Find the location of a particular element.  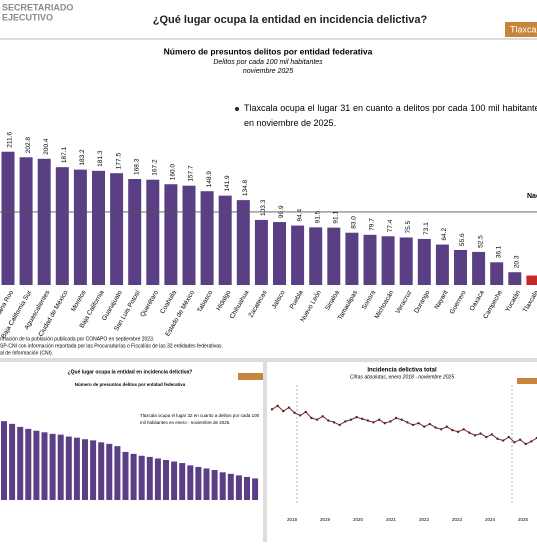

value-label: 200.4 is located at coordinates (46, 146).